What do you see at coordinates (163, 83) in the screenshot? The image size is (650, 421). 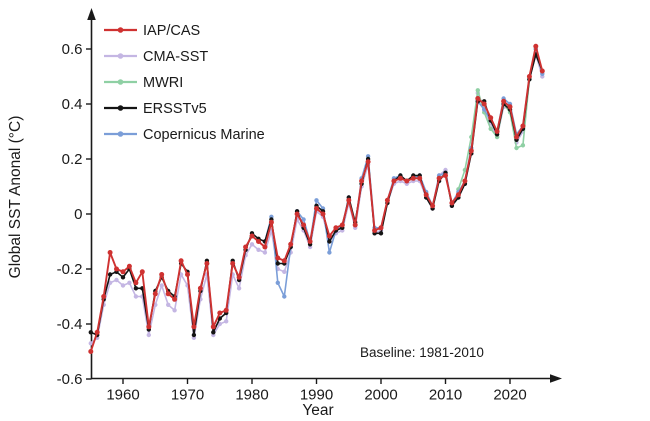 I see `legend-label: MWRI` at bounding box center [163, 83].